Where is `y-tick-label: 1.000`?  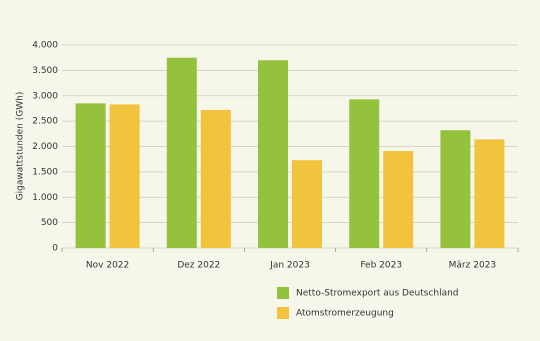
y-tick-label: 1.000 is located at coordinates (45, 198).